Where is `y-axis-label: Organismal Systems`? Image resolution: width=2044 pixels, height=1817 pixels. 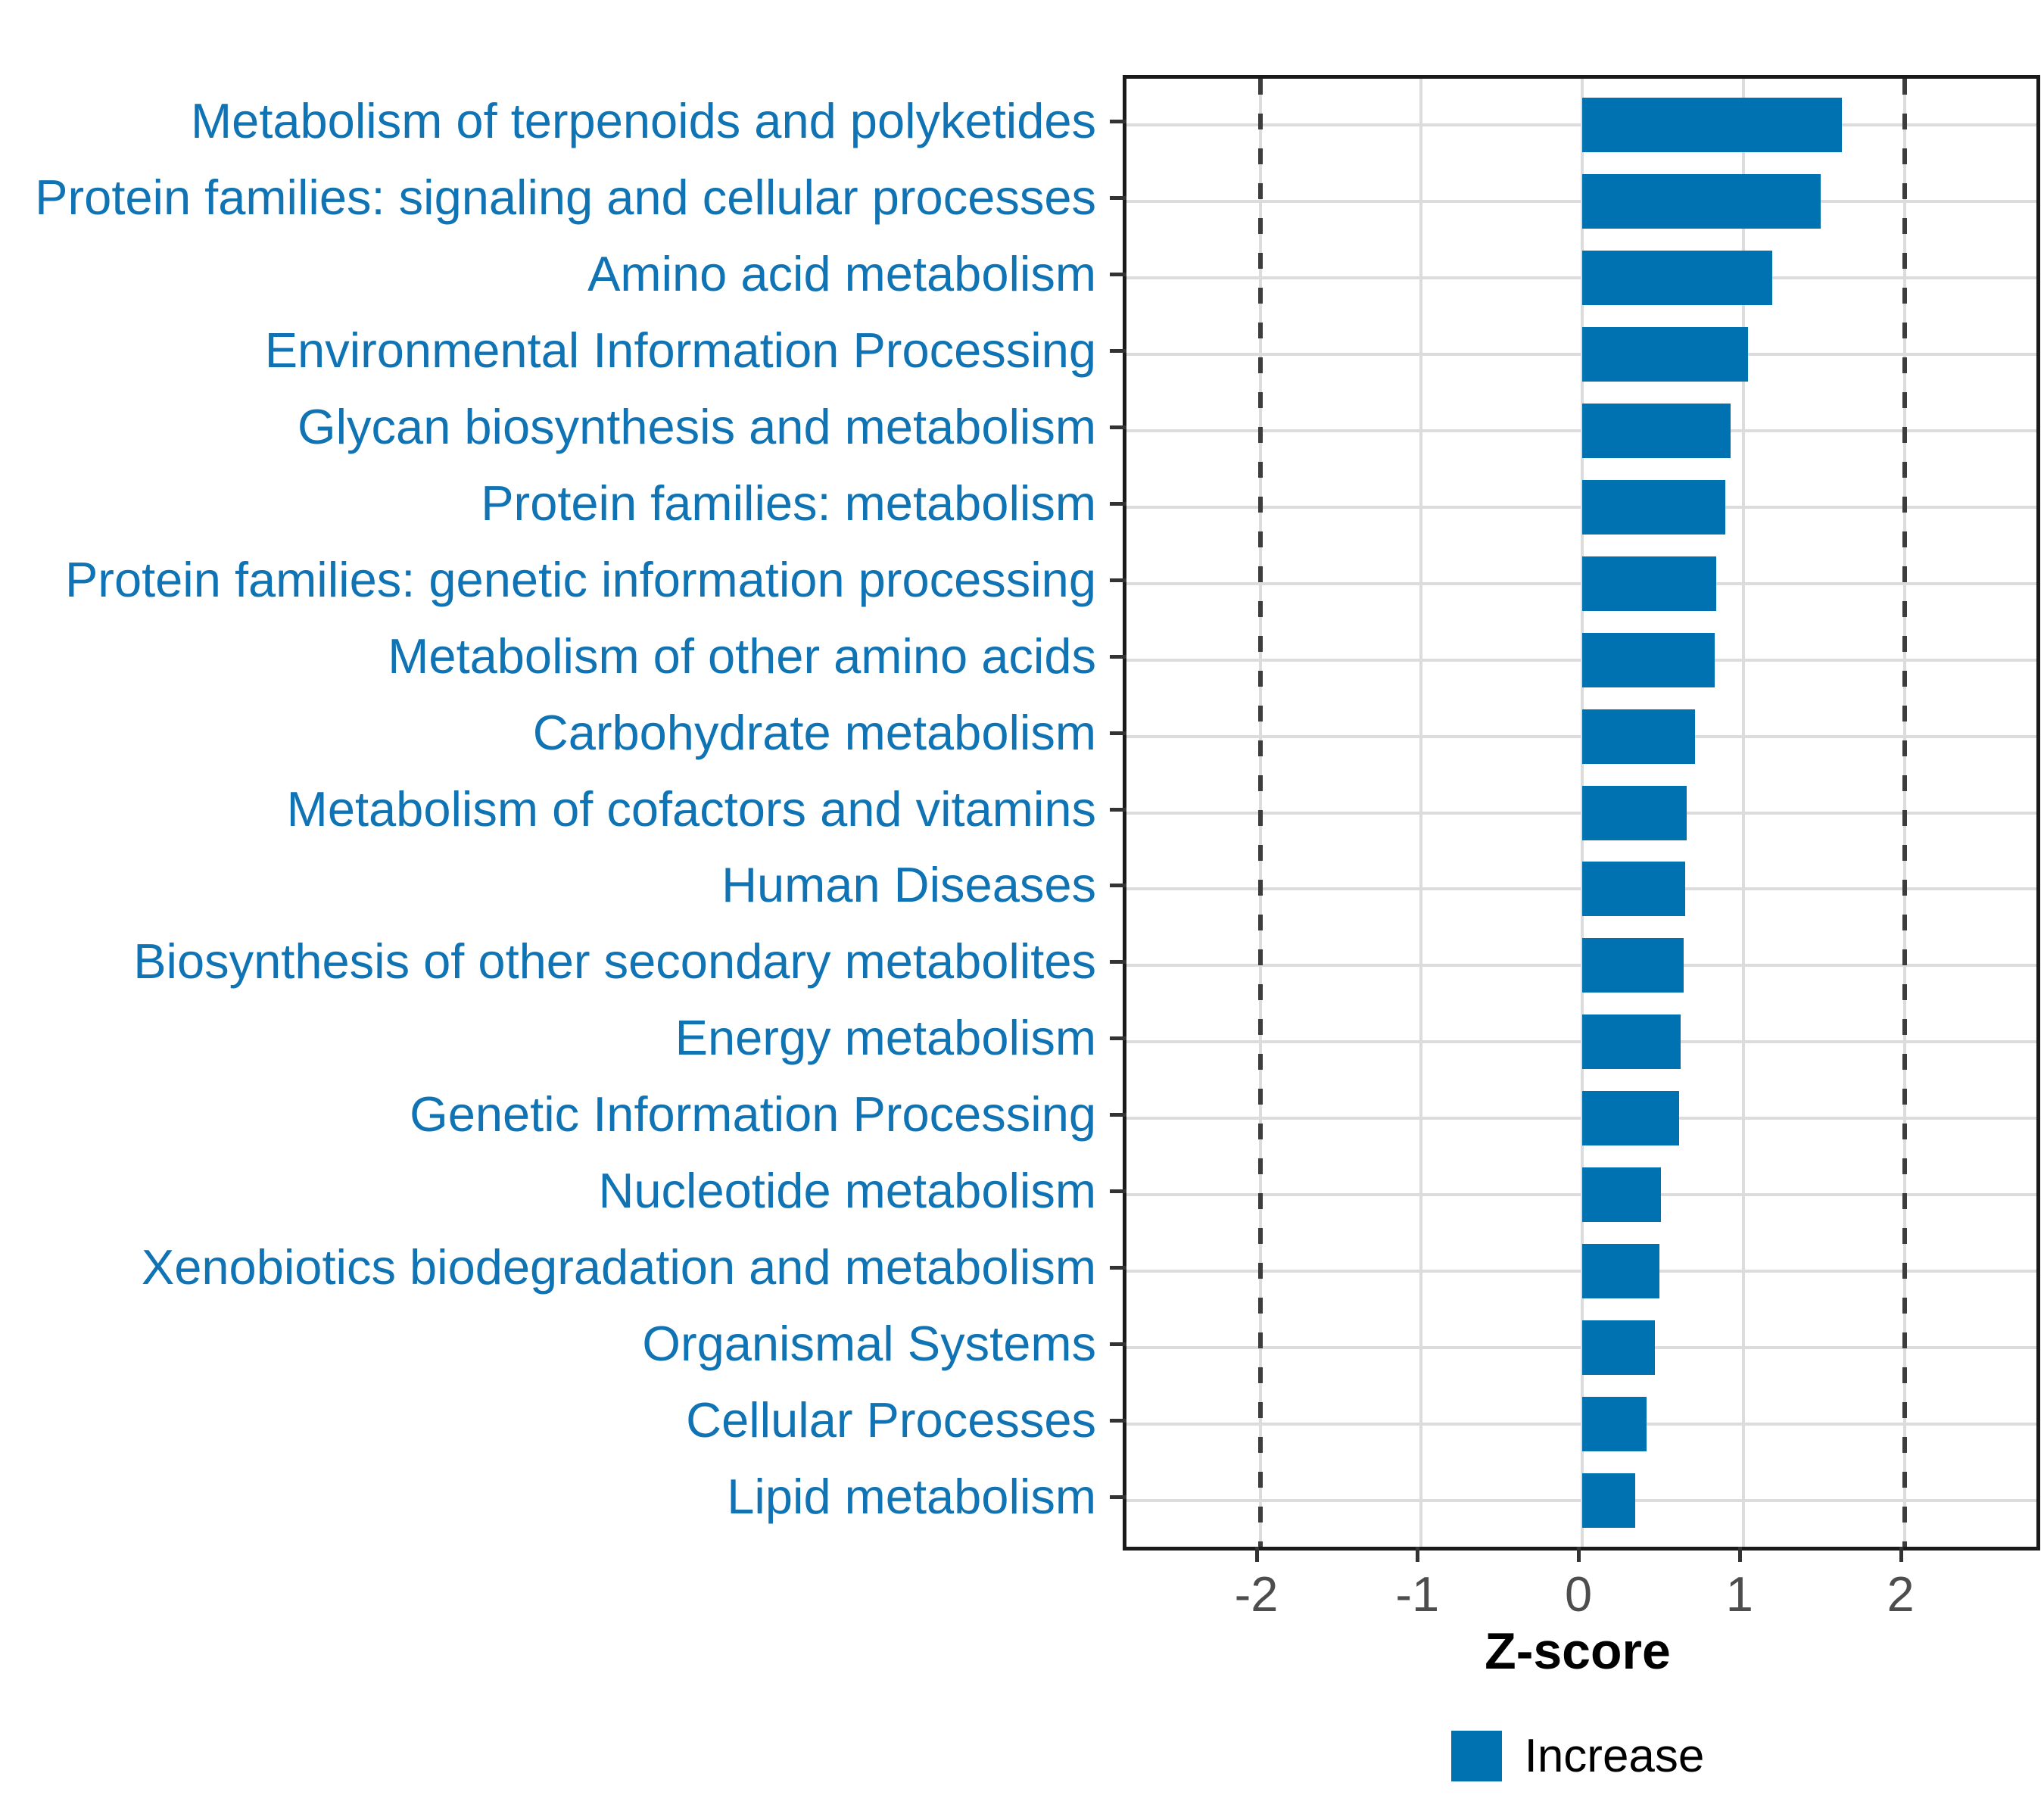
y-axis-label: Organismal Systems is located at coordinates (869, 1344).